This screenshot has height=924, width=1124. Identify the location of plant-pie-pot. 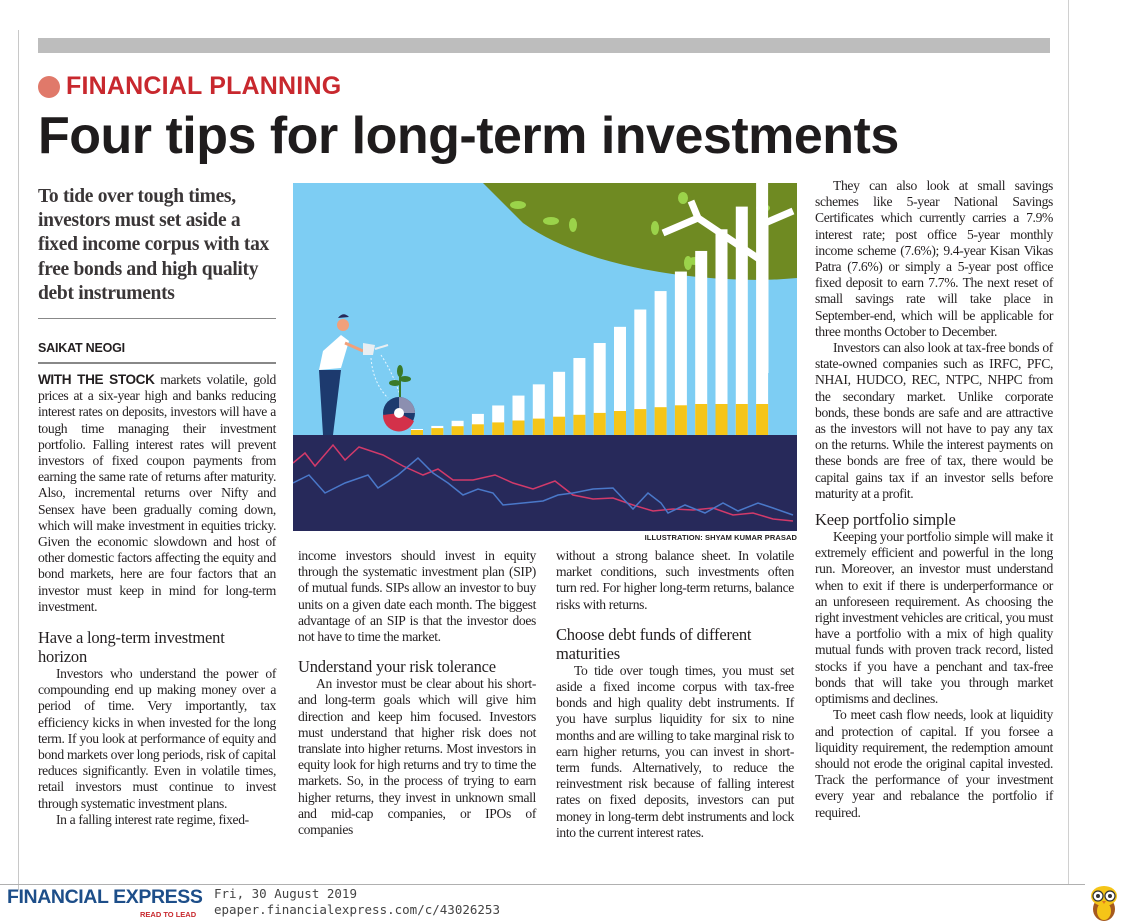
(398, 398).